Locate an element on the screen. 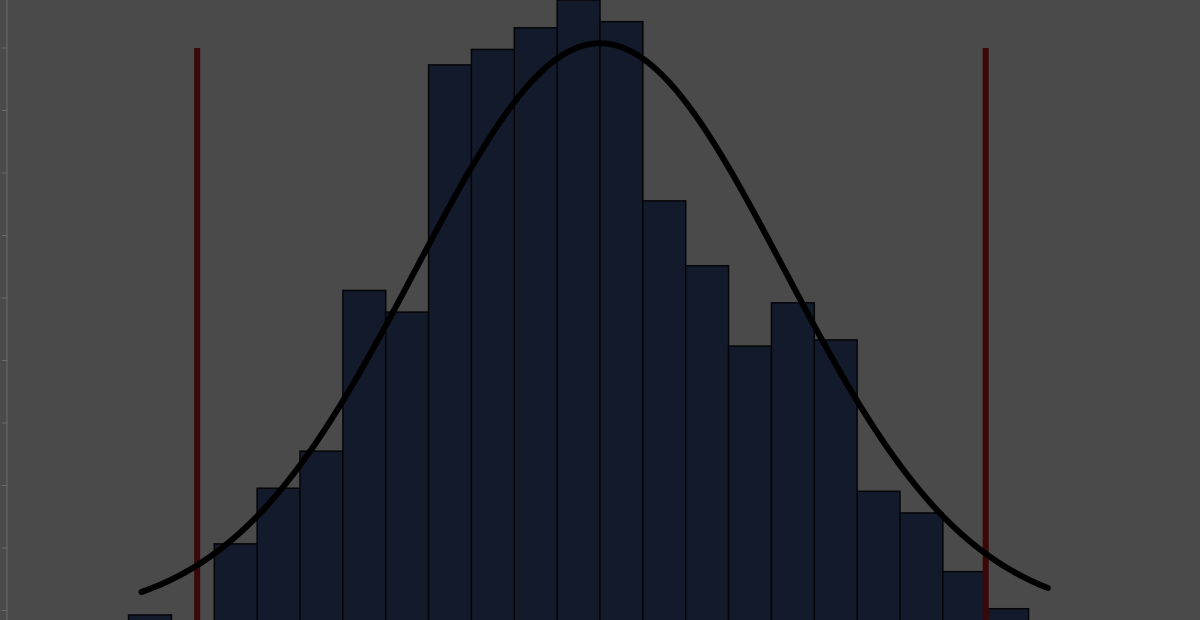 This screenshot has height=620, width=1200. y-axis-ticks is located at coordinates (4, 329).